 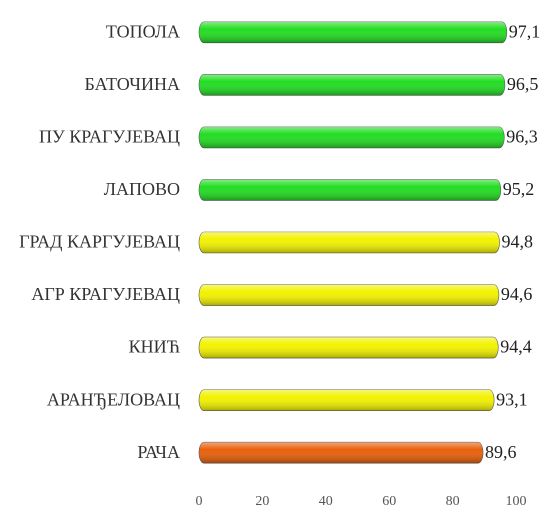 I want to click on y-tick-label: АГР КРАГУЈЕВАЦ, so click(x=105, y=294).